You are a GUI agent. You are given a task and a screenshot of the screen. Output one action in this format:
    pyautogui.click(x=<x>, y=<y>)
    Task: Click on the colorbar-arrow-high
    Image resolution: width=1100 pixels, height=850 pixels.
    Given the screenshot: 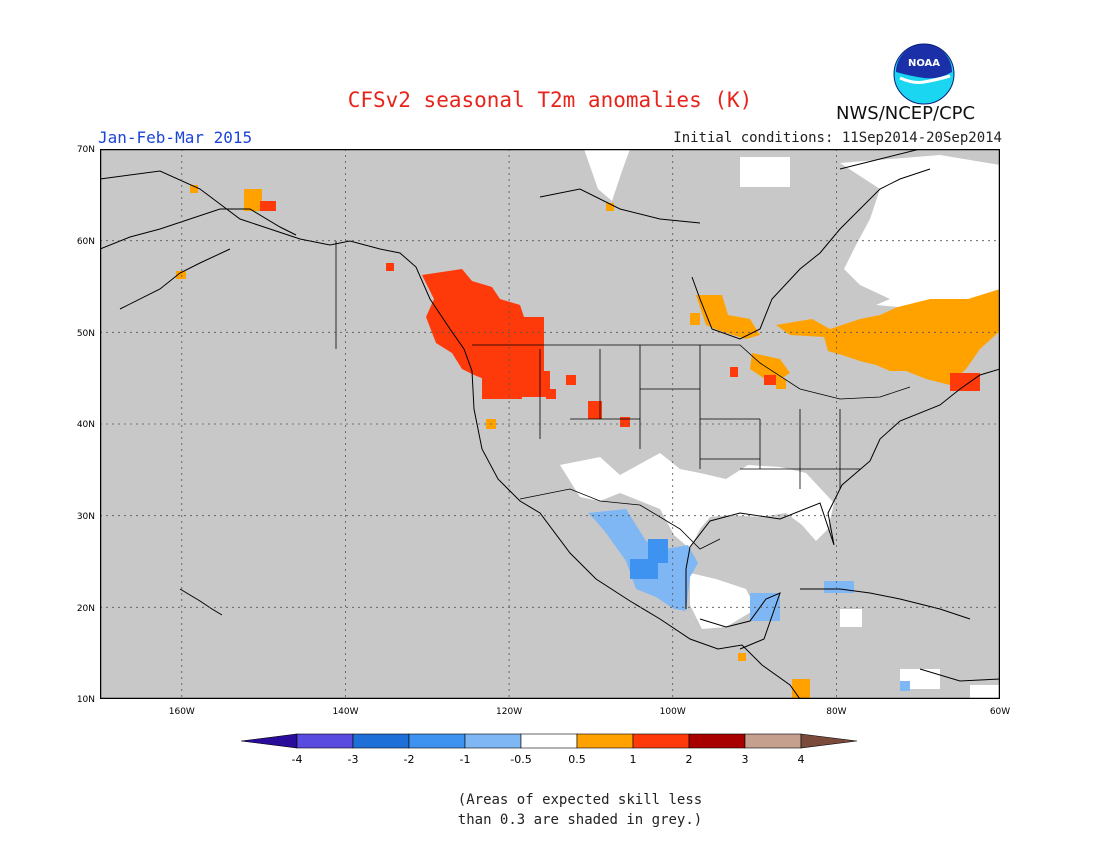 What is the action you would take?
    pyautogui.click(x=829, y=741)
    